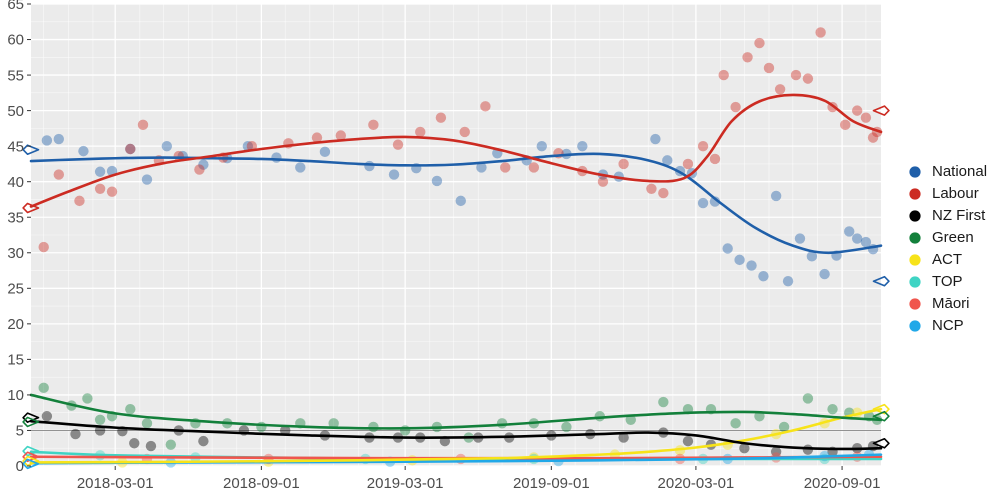 This screenshot has height=500, width=1000. I want to click on legend-item-labour: Labour, so click(944, 193).